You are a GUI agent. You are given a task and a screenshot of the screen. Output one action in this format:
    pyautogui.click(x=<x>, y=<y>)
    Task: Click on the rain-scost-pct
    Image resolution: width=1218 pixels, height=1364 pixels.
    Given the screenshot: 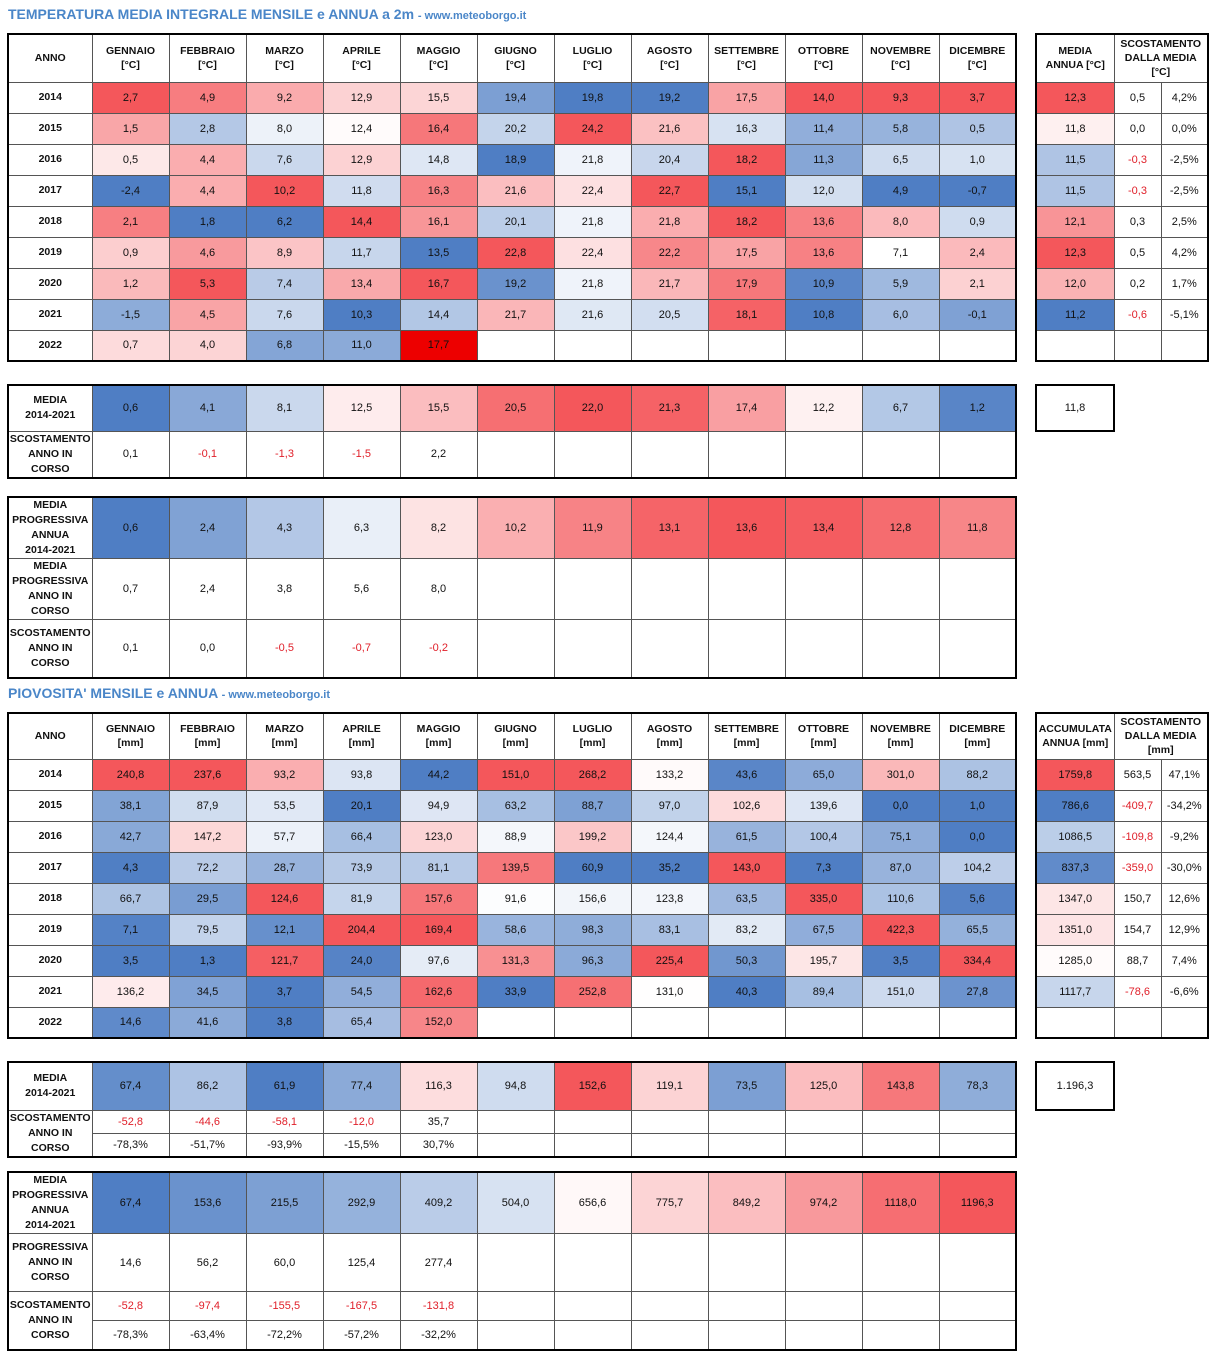 What is the action you would take?
    pyautogui.click(x=669, y=1145)
    